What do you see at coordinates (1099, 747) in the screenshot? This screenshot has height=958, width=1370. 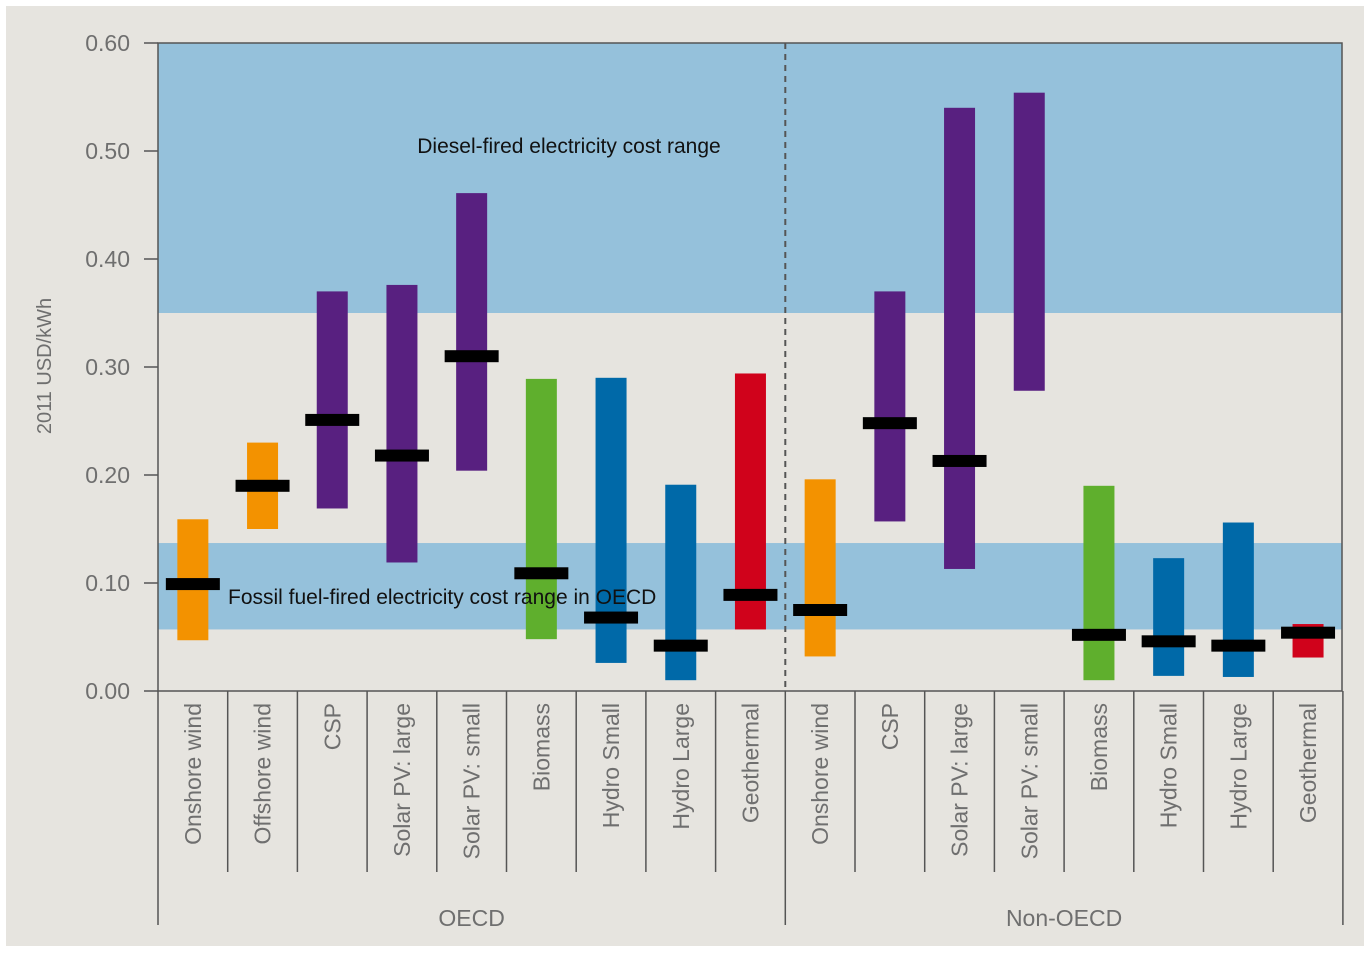 I see `category-label-13: Biomass` at bounding box center [1099, 747].